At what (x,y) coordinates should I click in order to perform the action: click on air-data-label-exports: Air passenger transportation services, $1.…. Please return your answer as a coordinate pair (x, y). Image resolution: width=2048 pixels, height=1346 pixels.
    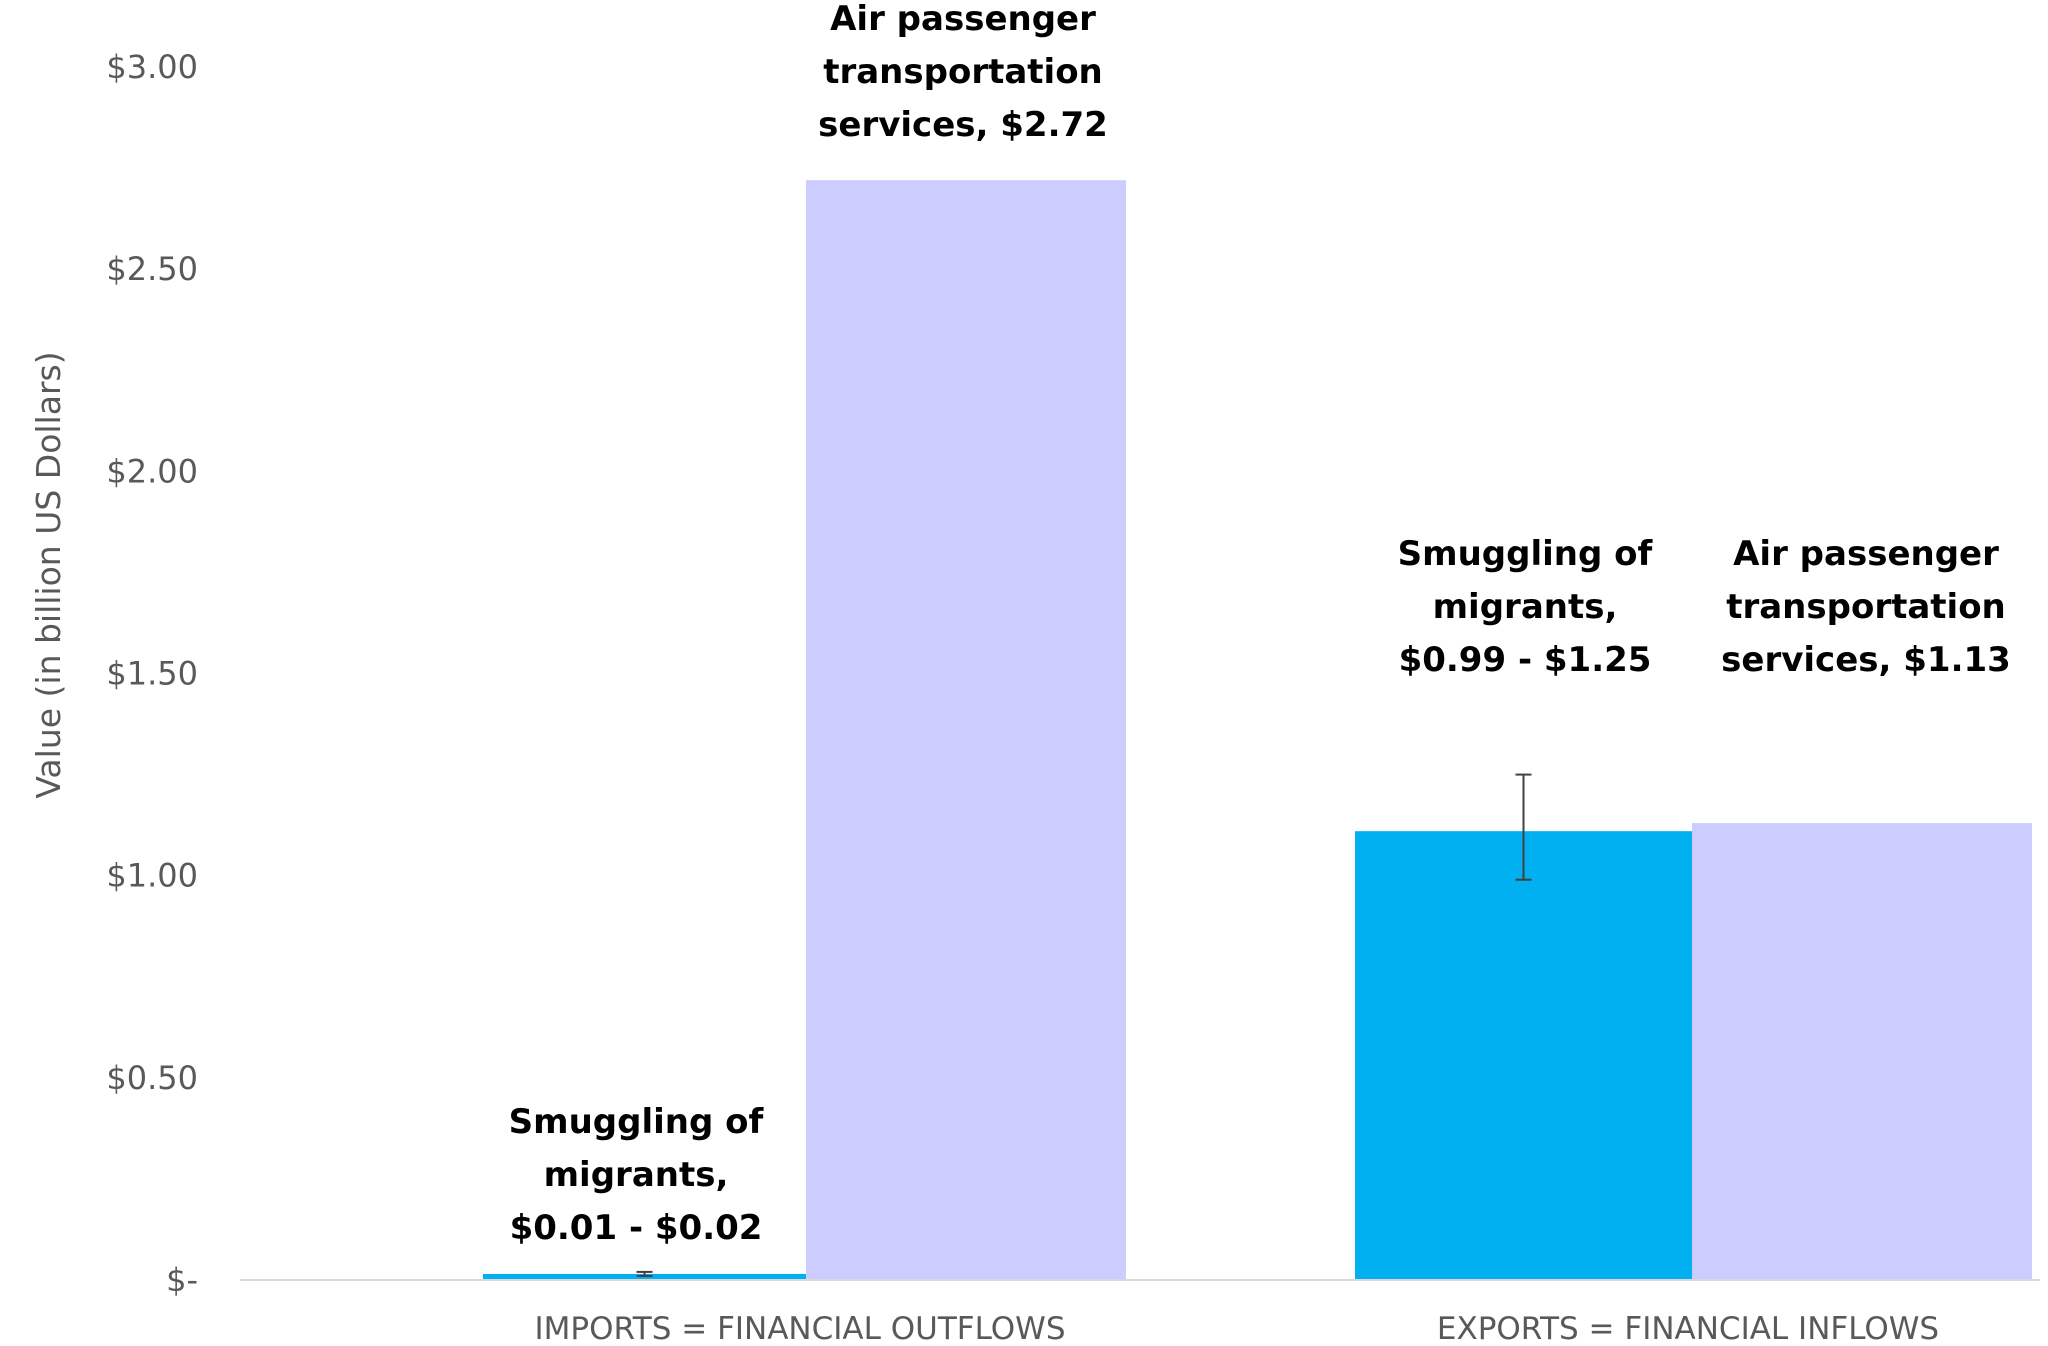
    Looking at the image, I should click on (1866, 607).